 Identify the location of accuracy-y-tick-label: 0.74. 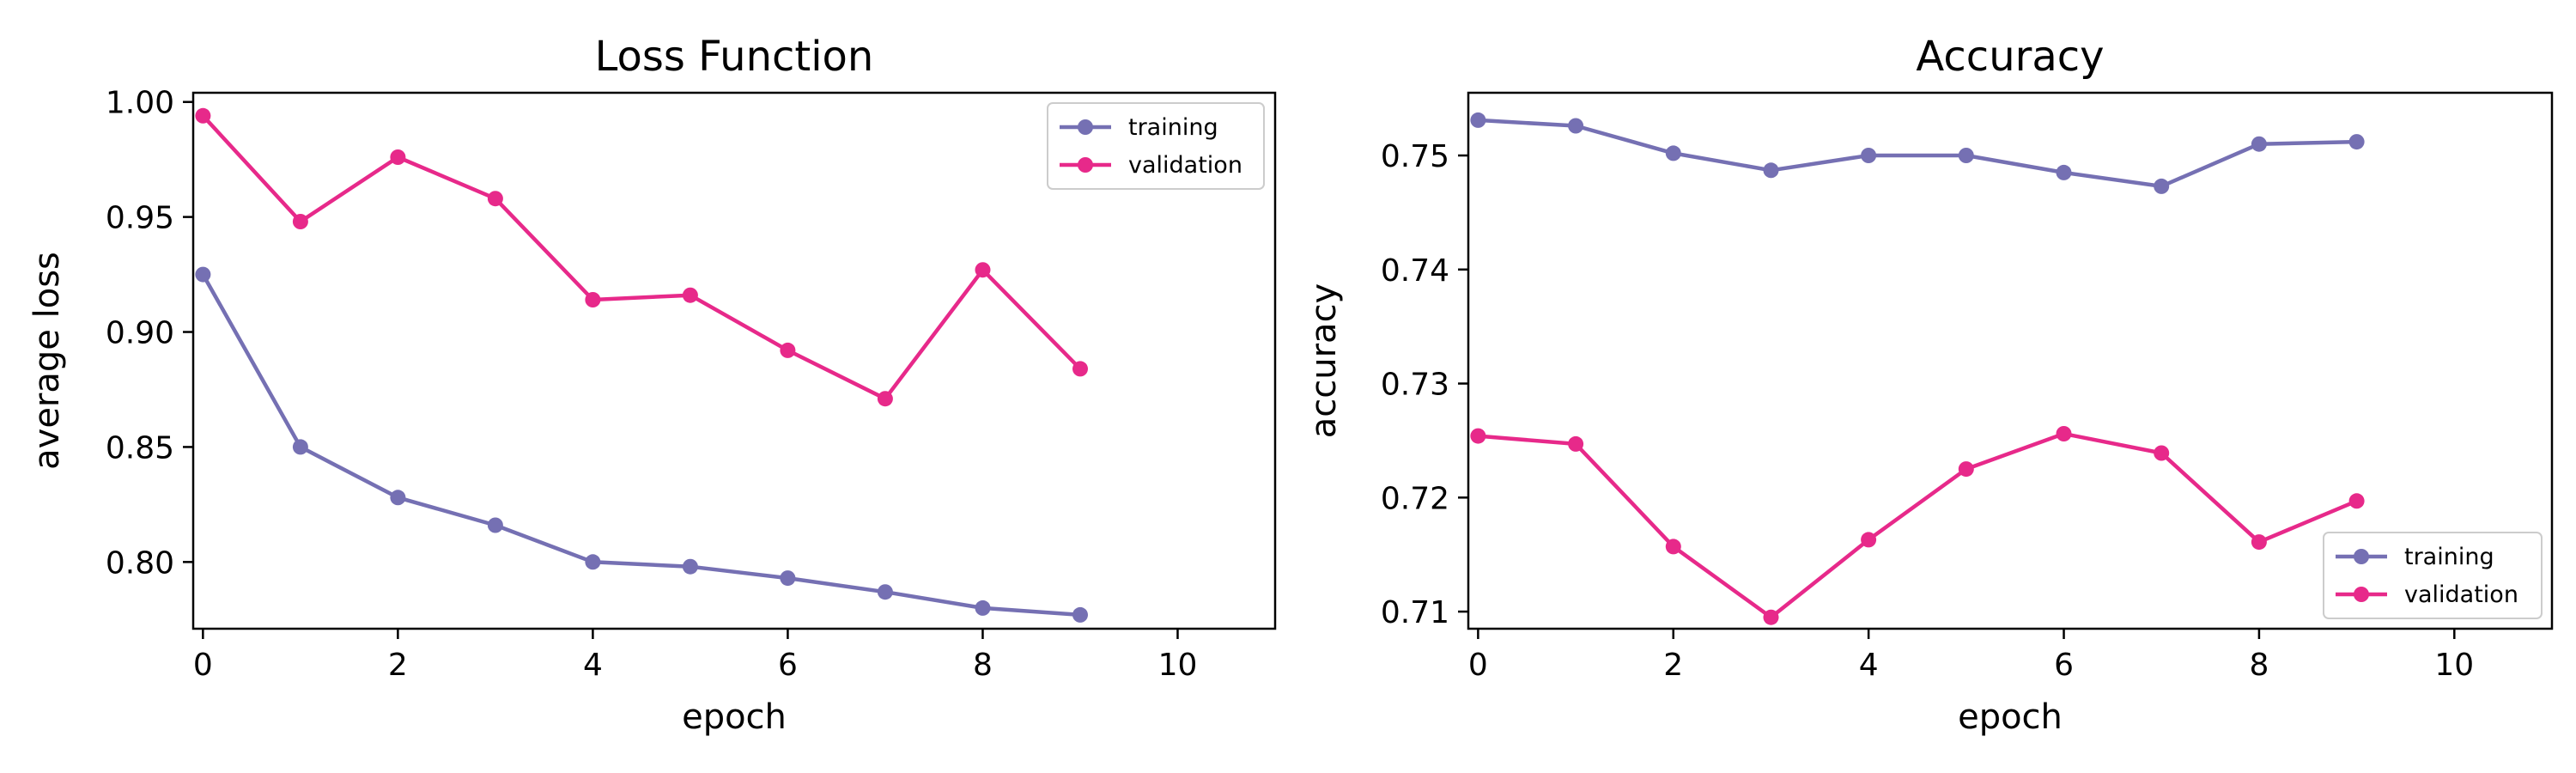
(1415, 271).